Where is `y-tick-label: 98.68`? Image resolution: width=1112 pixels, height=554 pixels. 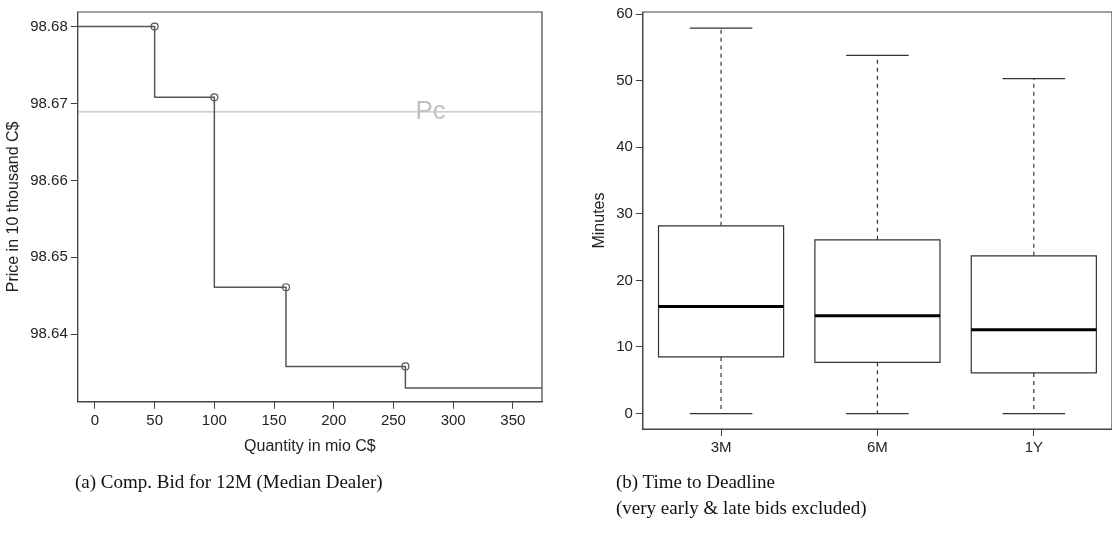 y-tick-label: 98.68 is located at coordinates (49, 25).